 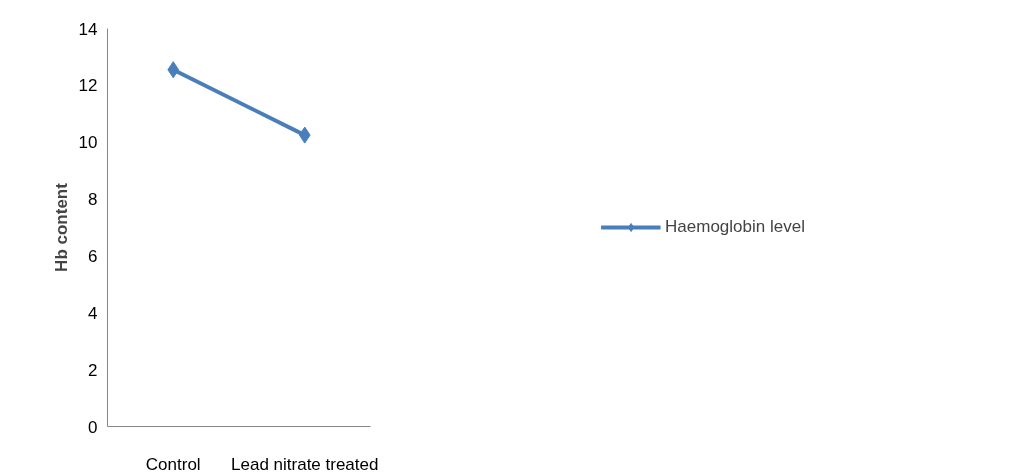 What do you see at coordinates (88, 29) in the screenshot?
I see `y-tick-label: 14` at bounding box center [88, 29].